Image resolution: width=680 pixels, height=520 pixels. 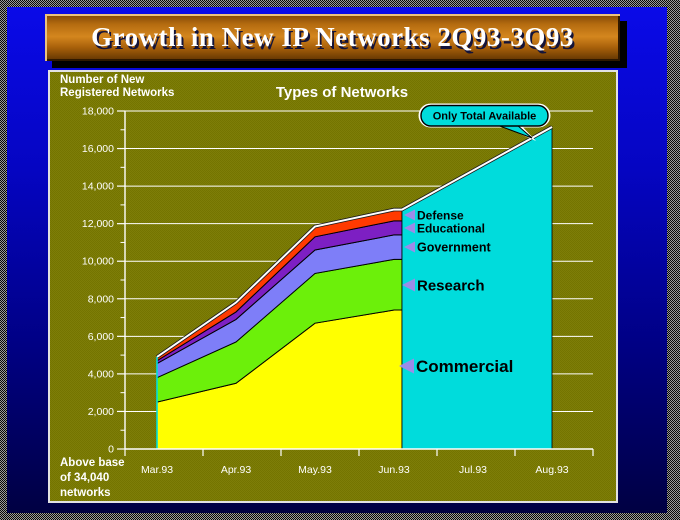 What do you see at coordinates (406, 366) in the screenshot?
I see `commercial-arrow-icon` at bounding box center [406, 366].